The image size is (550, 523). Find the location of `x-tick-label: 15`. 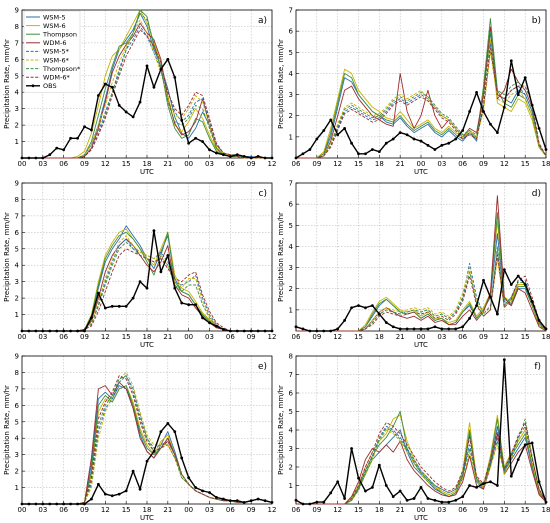

x-tick-label: 15 is located at coordinates (358, 510).